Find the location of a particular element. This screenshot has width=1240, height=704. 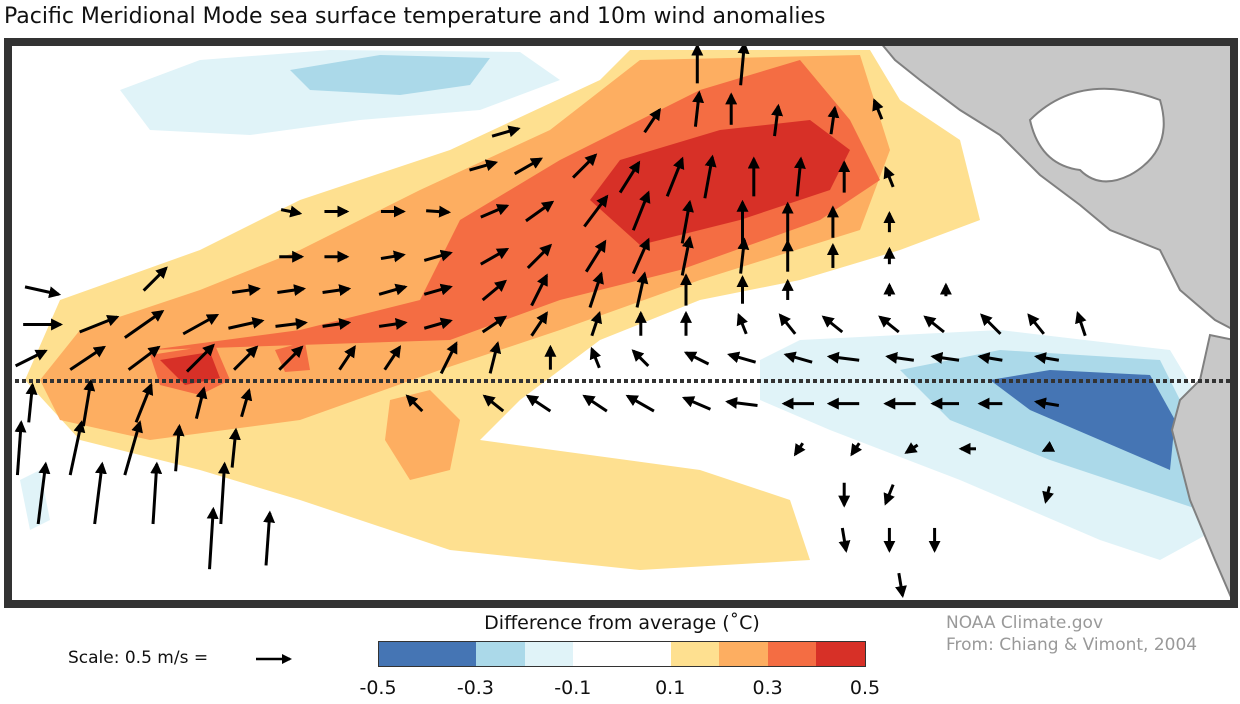

legend-tick-label: 0.3 is located at coordinates (767, 688).